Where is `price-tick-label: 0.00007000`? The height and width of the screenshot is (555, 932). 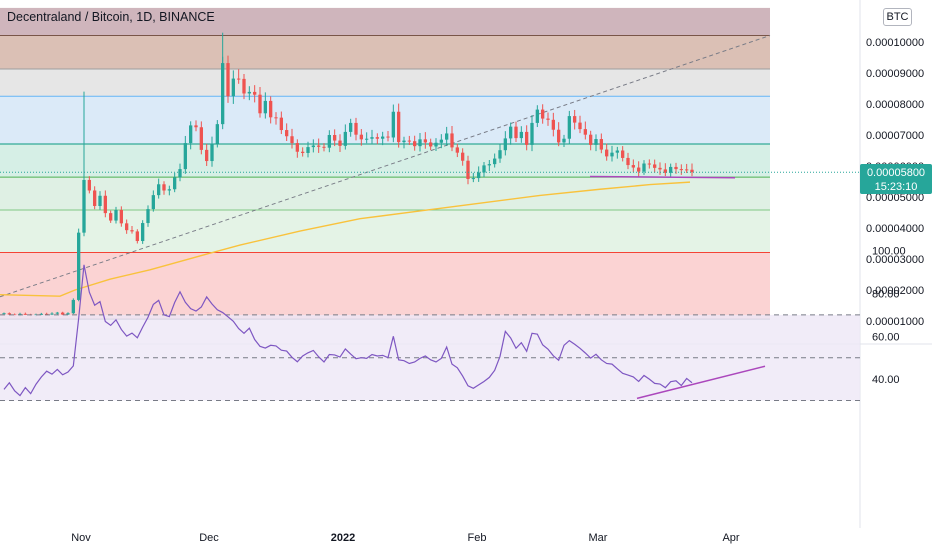
price-tick-label: 0.00007000 is located at coordinates (895, 136).